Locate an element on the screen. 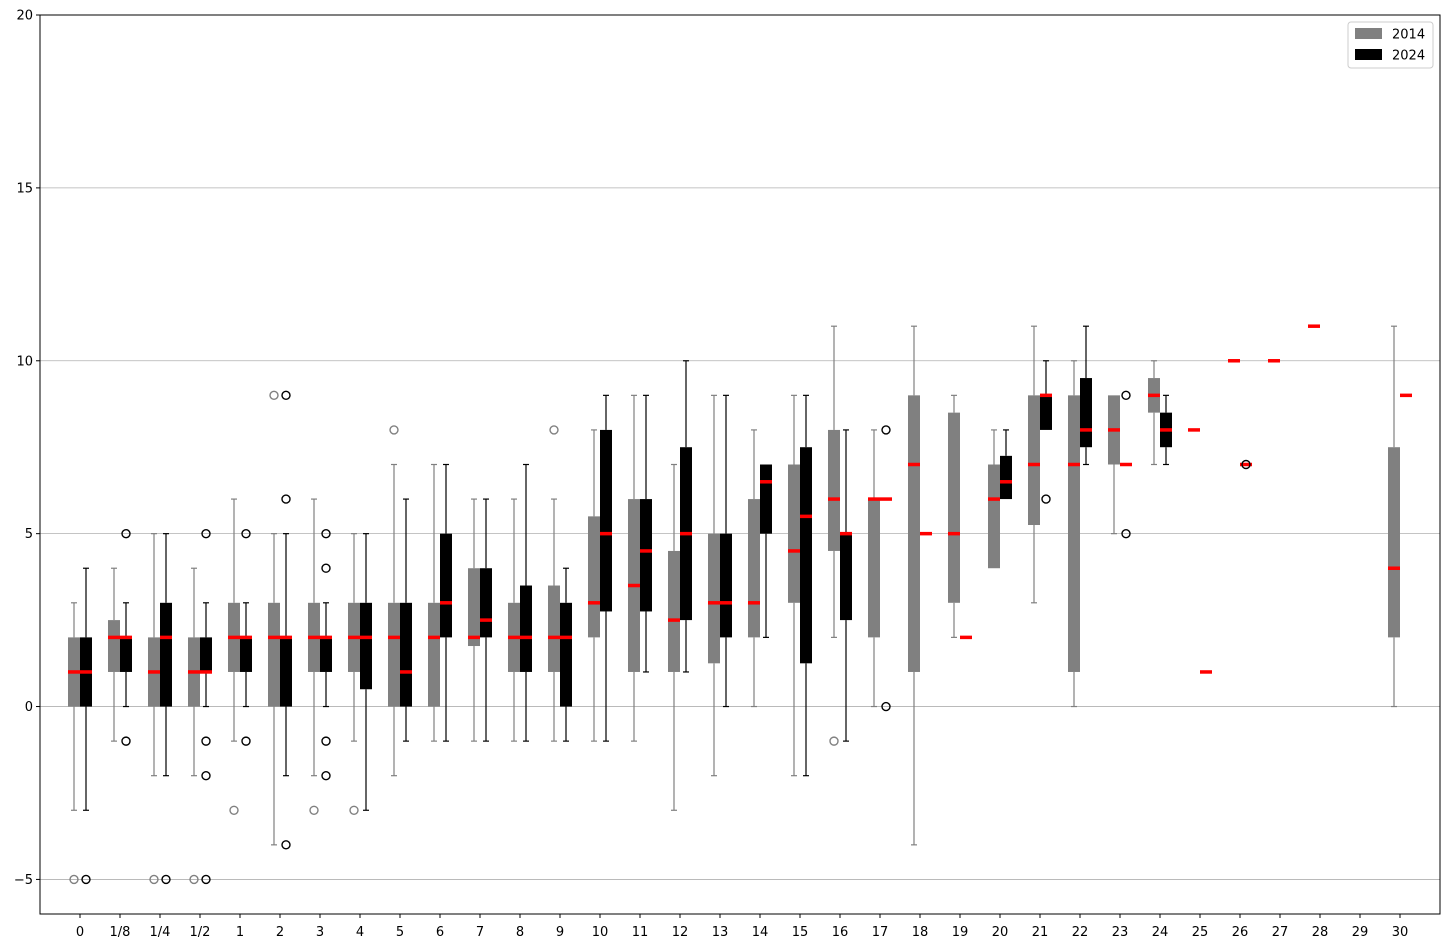 The height and width of the screenshot is (949, 1450). x-tick-label: 27 is located at coordinates (1280, 932).